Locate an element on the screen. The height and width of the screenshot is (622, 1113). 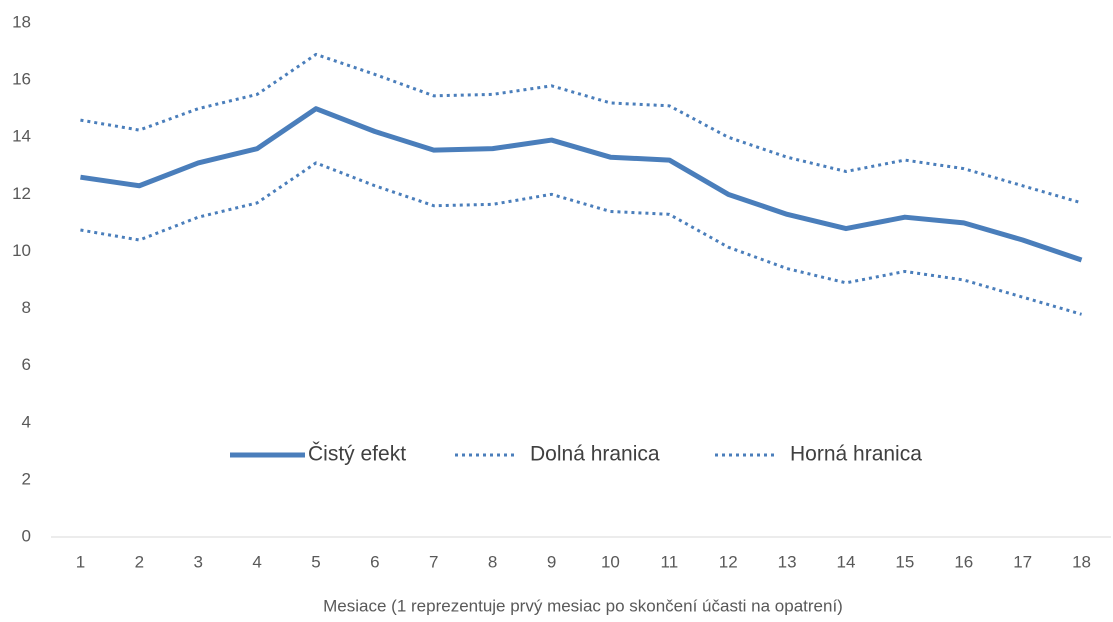
y-tick-label: 6 is located at coordinates (26, 364).